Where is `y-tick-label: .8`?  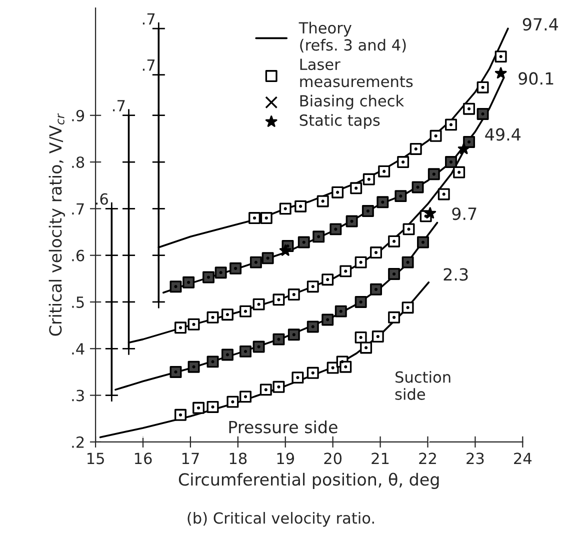 y-tick-label: .8 is located at coordinates (78, 162).